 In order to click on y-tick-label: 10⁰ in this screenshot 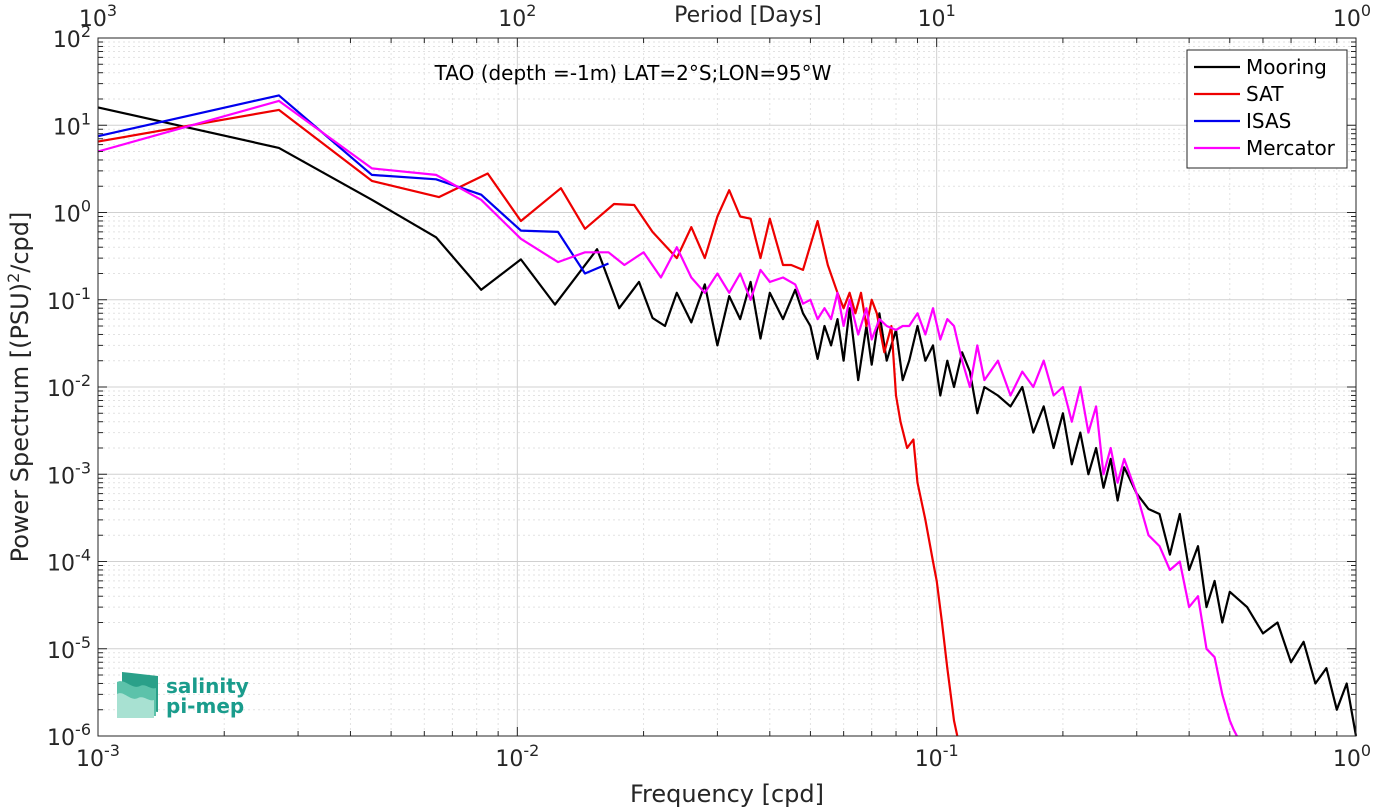, I will do `click(72, 212)`.